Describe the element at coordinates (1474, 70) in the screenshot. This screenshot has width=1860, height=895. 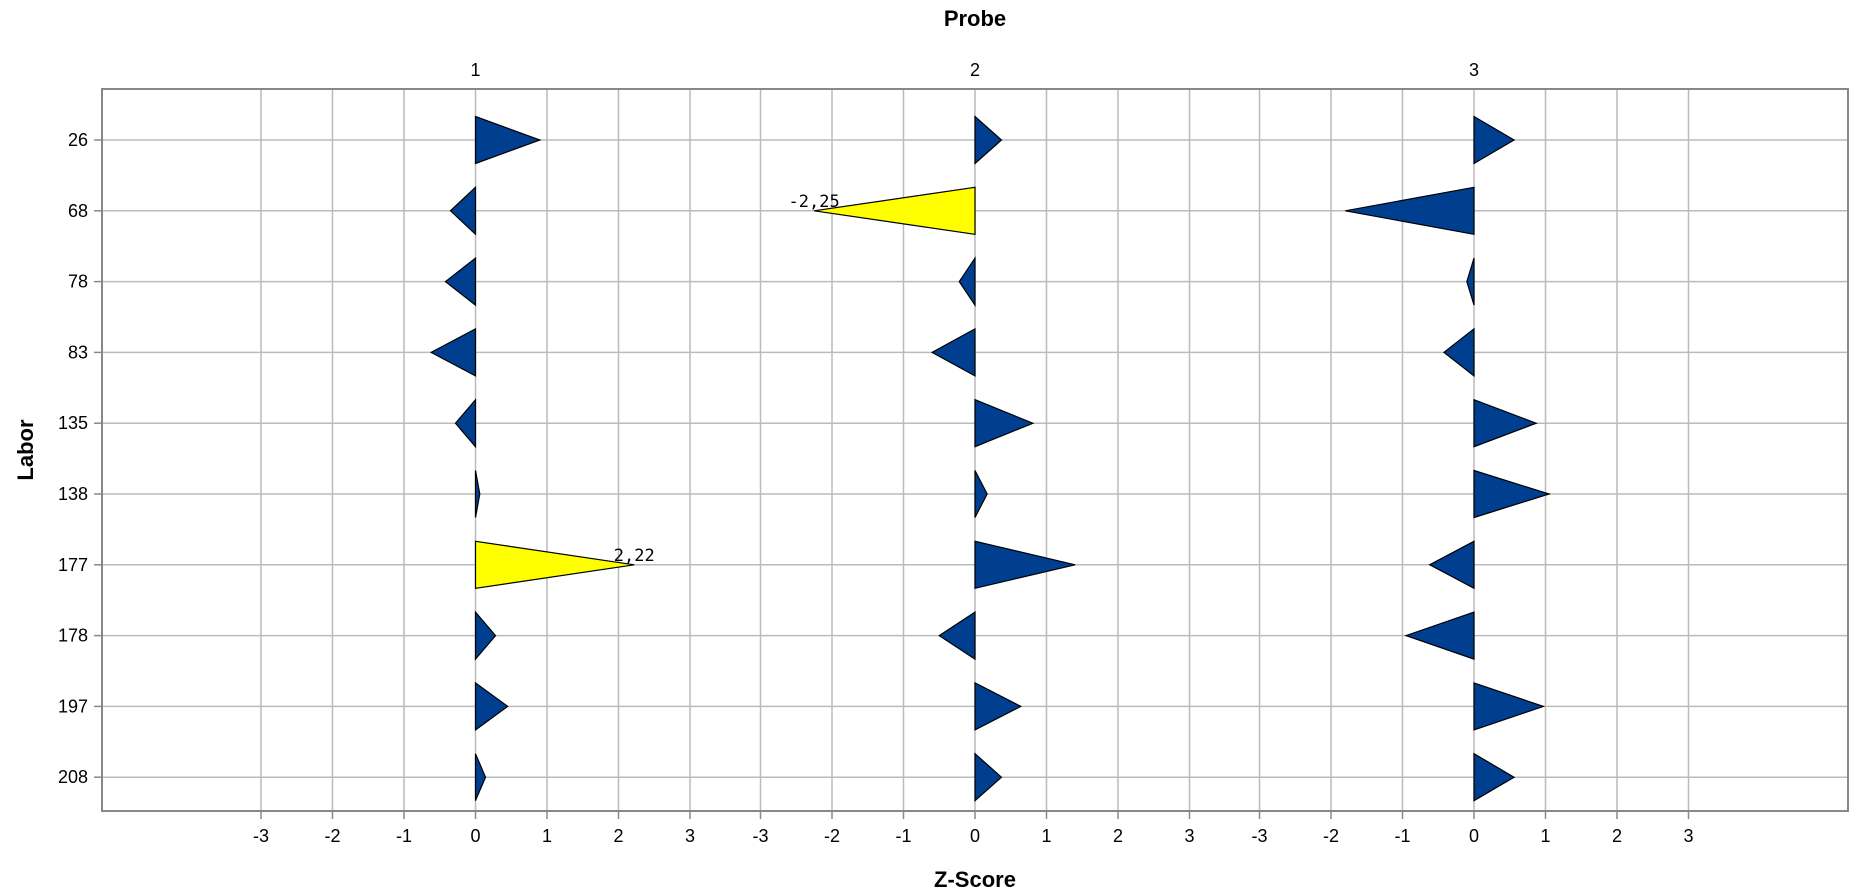
I see `panel-label: 3` at that location.